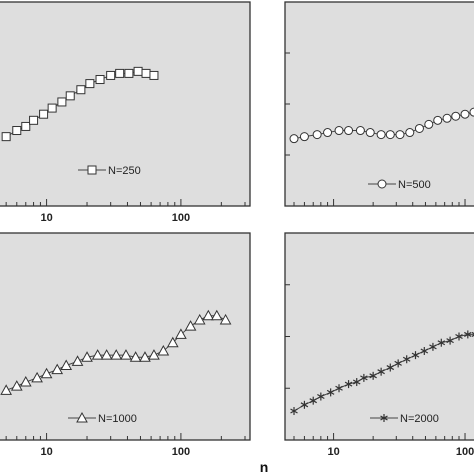  What do you see at coordinates (117, 419) in the screenshot?
I see `legend-label: N=1000` at bounding box center [117, 419].